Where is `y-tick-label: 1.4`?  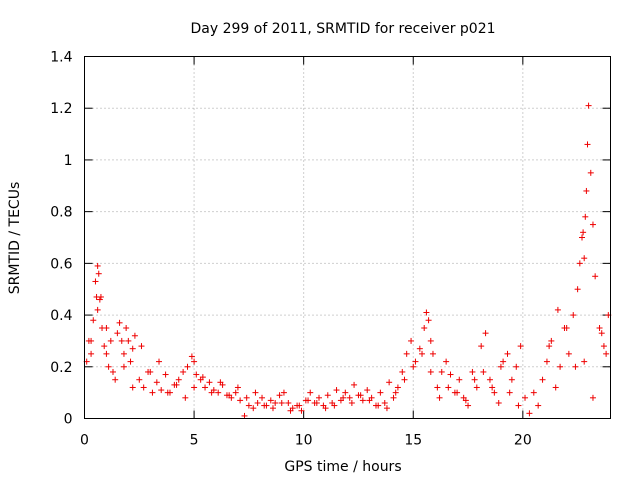 y-tick-label: 1.4 is located at coordinates (61, 58).